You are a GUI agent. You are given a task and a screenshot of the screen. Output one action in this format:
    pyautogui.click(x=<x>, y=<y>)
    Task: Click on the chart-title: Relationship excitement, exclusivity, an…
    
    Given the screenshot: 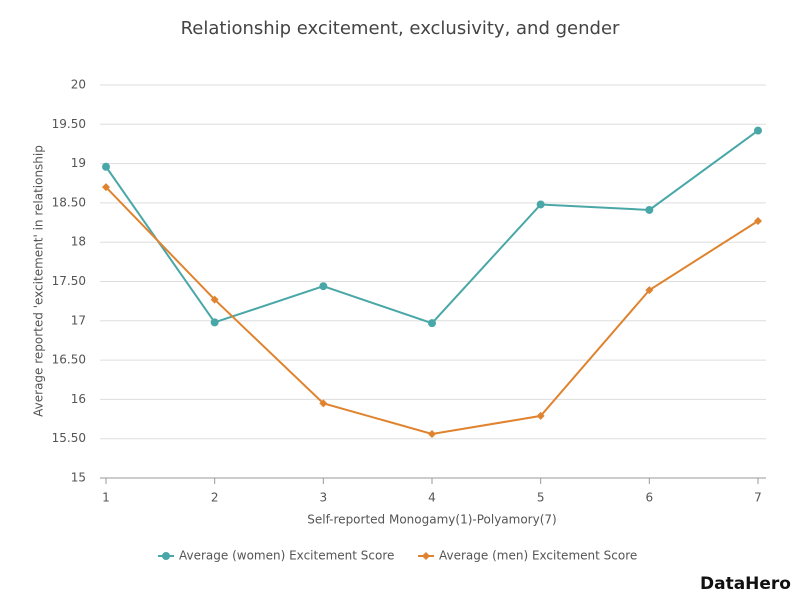 What is the action you would take?
    pyautogui.click(x=400, y=28)
    